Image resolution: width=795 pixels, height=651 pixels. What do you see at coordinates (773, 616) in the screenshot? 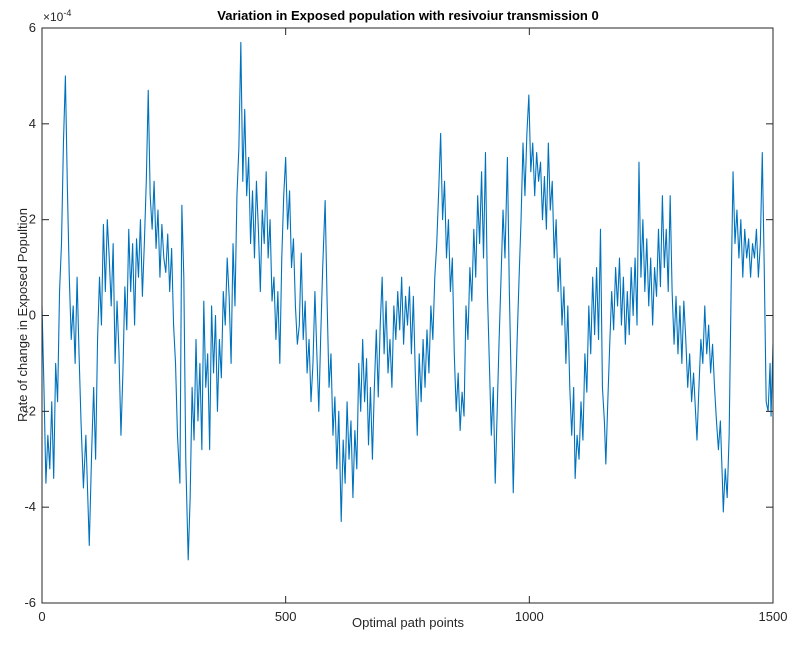
I see `x-tick-label: 1500` at bounding box center [773, 616].